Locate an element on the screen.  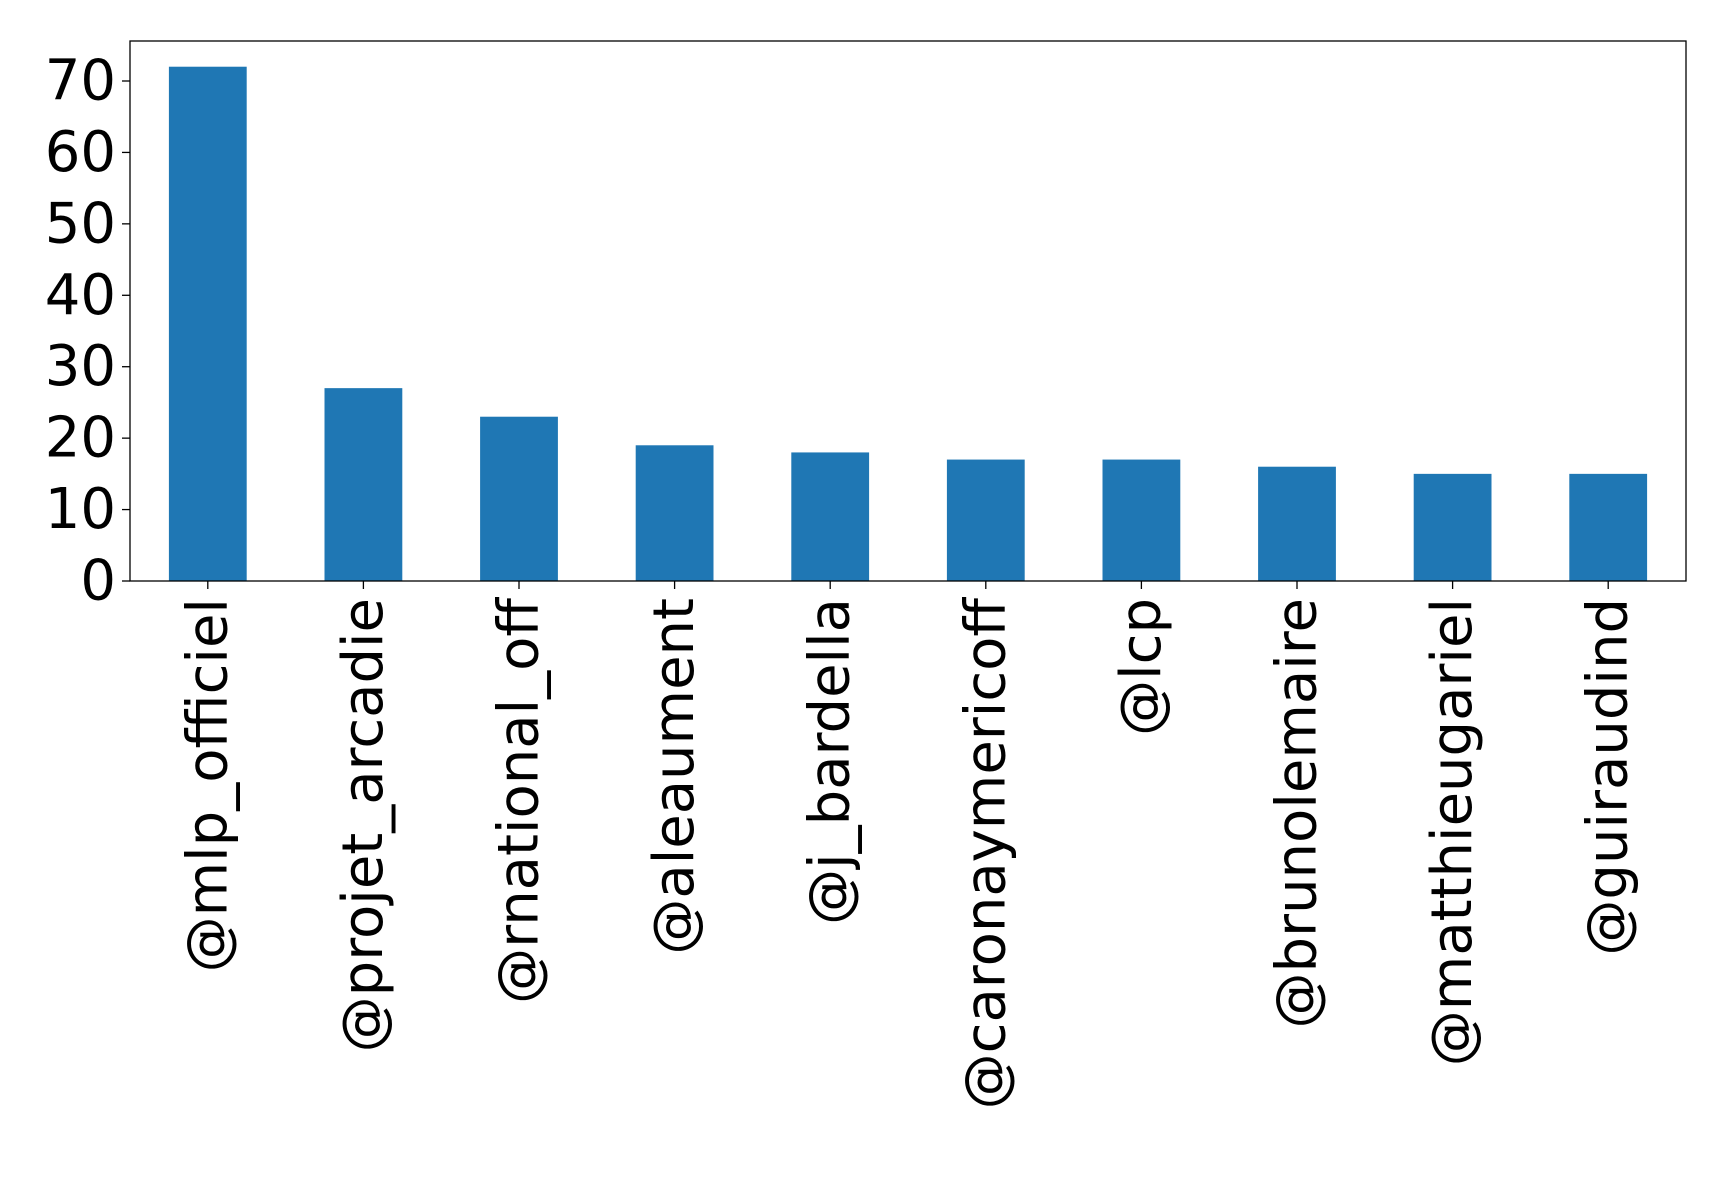
x-tick-label: @brunolemaire is located at coordinates (1297, 813).